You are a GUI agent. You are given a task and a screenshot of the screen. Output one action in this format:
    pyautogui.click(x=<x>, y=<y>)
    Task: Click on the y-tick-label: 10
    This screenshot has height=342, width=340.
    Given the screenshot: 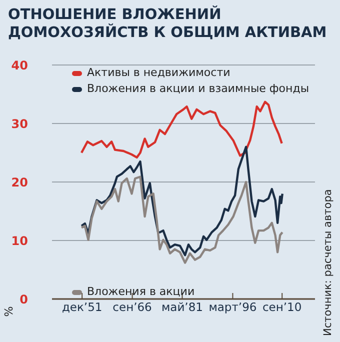 What is the action you would take?
    pyautogui.click(x=19, y=241)
    